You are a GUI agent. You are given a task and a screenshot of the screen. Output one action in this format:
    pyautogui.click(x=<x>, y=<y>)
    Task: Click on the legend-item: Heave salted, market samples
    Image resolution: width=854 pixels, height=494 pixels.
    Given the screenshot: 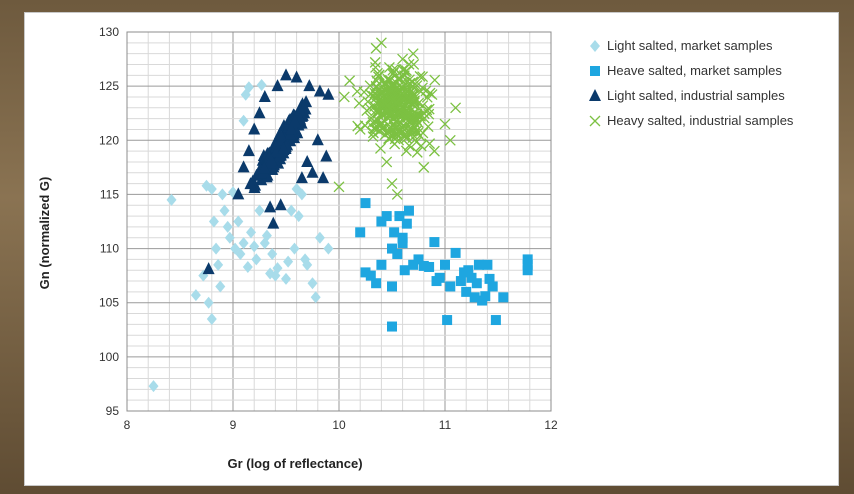 What is the action you would take?
    pyautogui.click(x=686, y=70)
    